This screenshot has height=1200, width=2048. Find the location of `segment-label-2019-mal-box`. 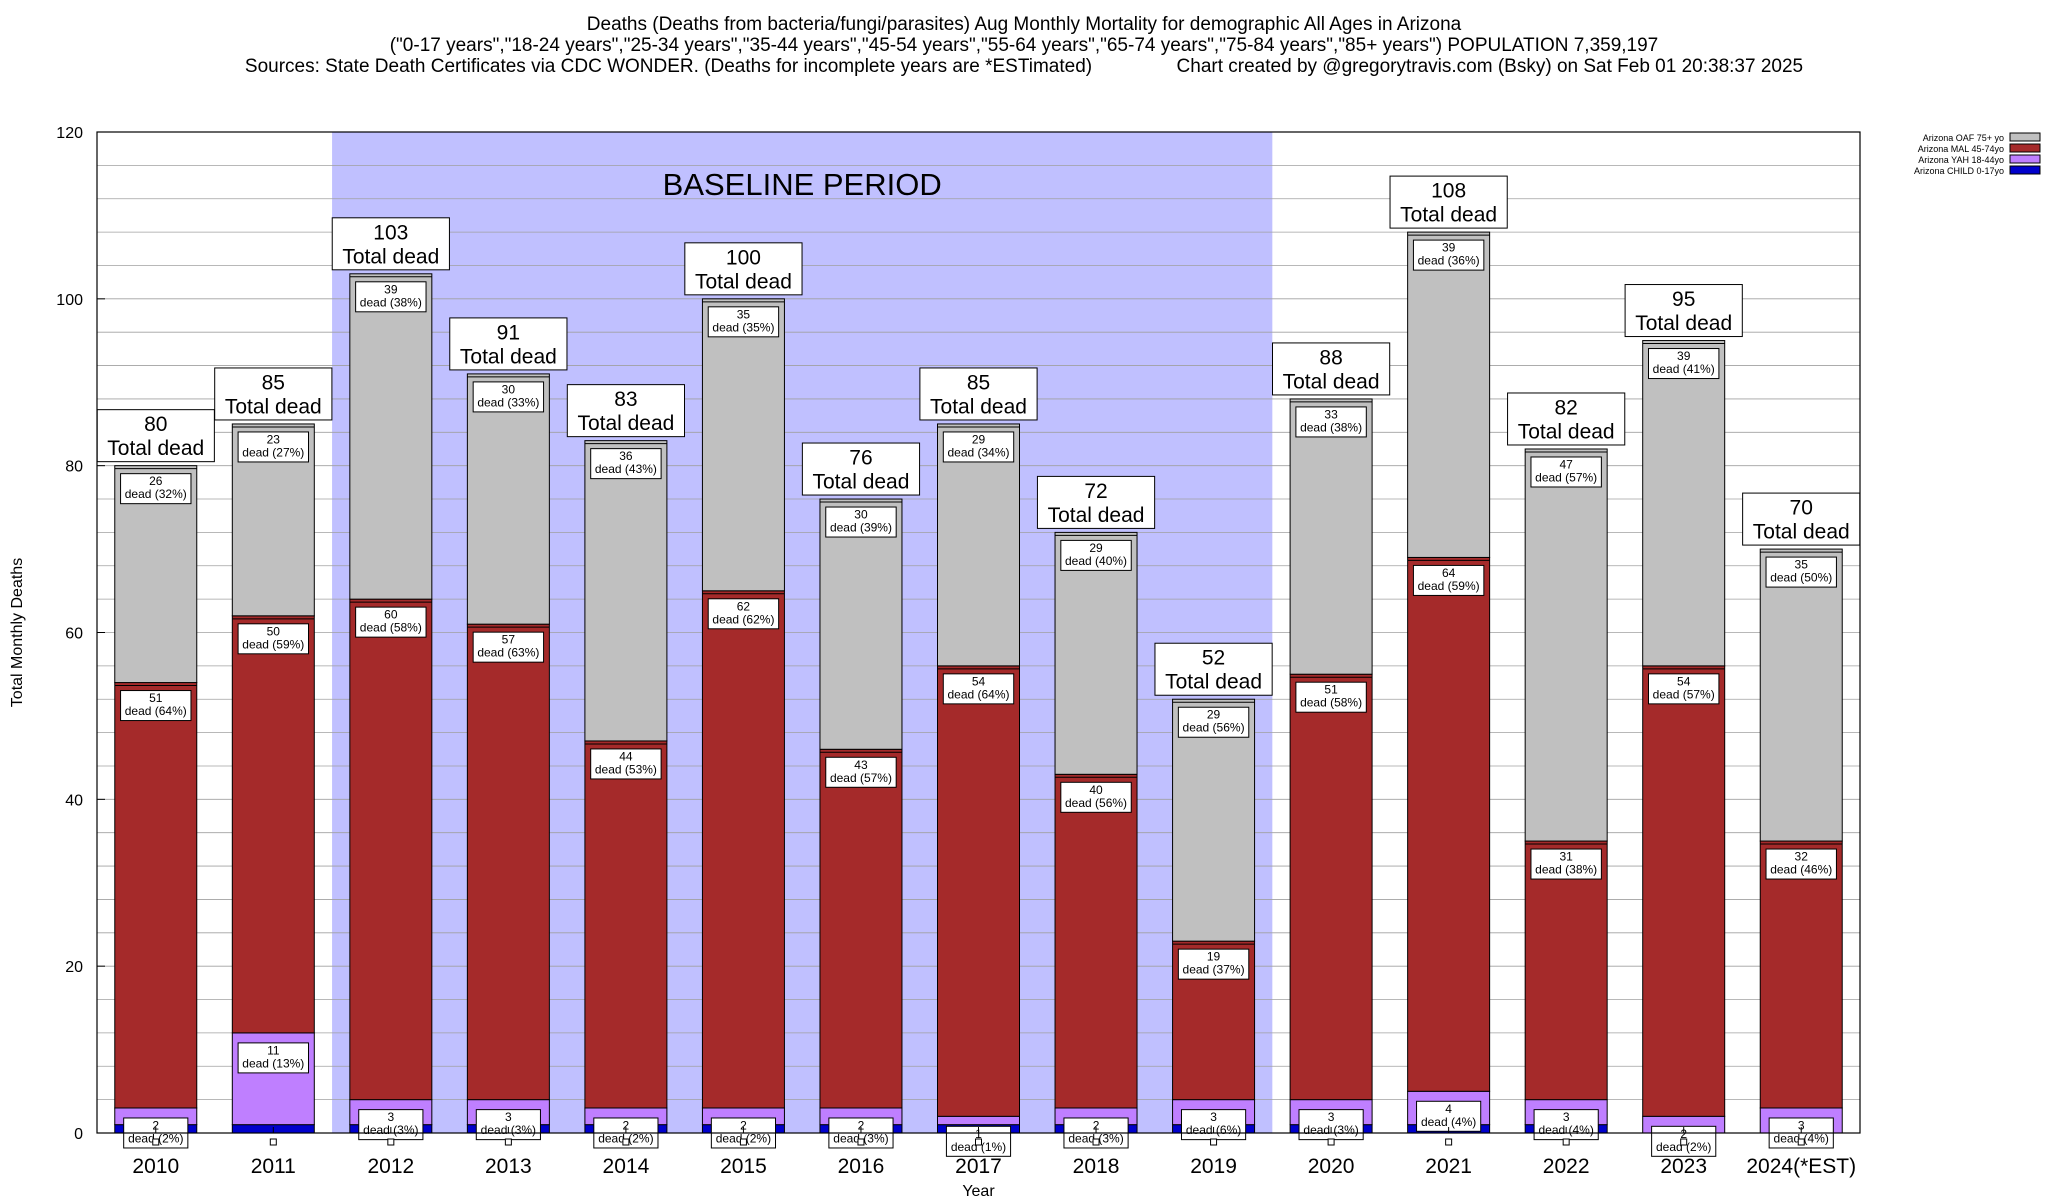

segment-label-2019-mal-box is located at coordinates (1213, 964).